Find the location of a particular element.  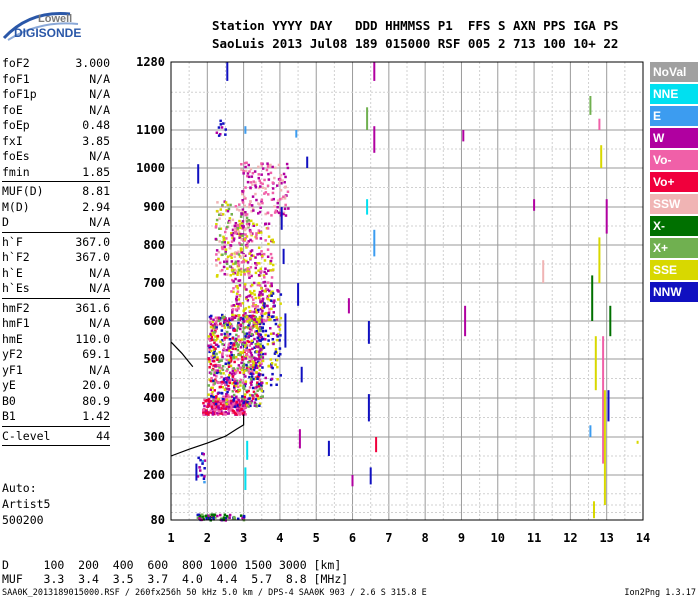

parameter-row: h`Es N/A is located at coordinates (56, 289).